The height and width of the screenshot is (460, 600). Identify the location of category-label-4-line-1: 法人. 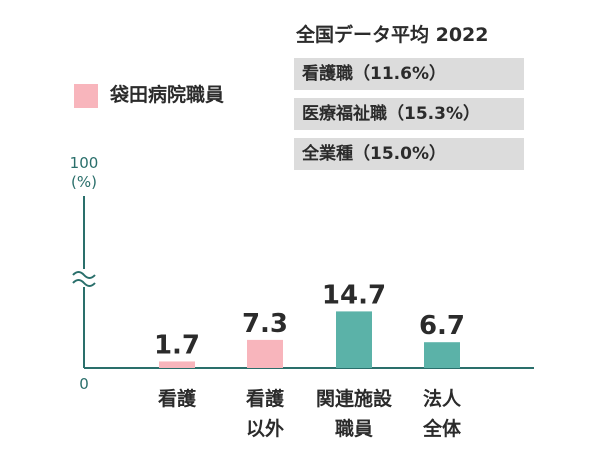
(442, 398).